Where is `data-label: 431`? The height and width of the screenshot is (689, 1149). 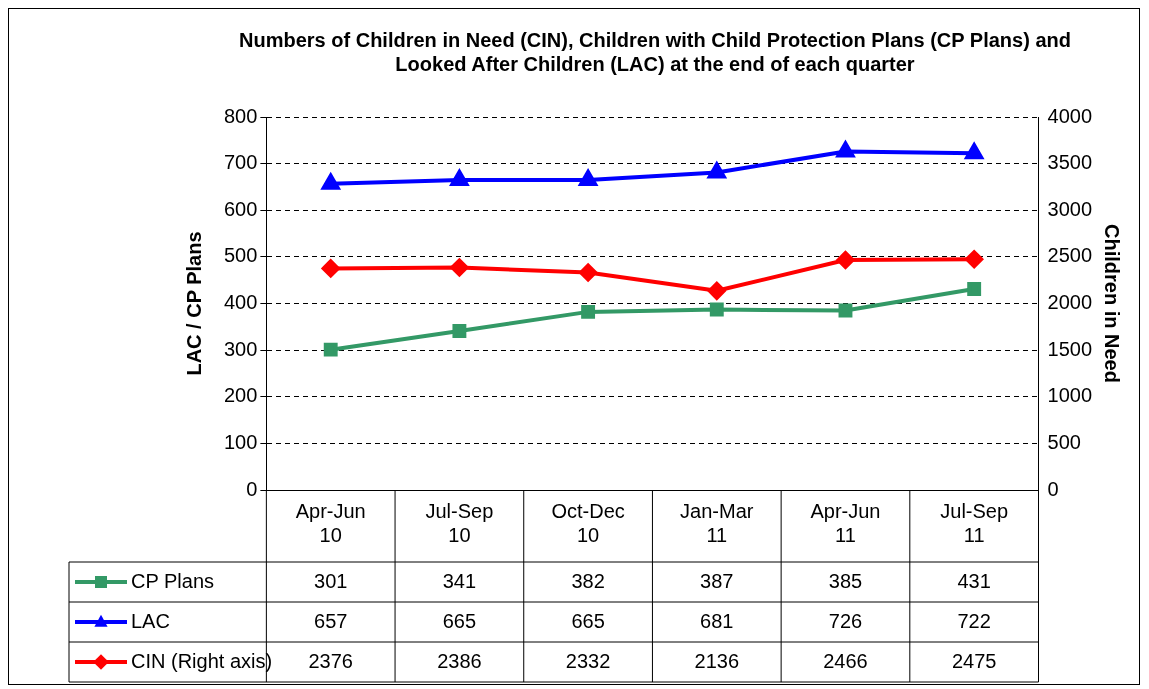
data-label: 431 is located at coordinates (974, 580).